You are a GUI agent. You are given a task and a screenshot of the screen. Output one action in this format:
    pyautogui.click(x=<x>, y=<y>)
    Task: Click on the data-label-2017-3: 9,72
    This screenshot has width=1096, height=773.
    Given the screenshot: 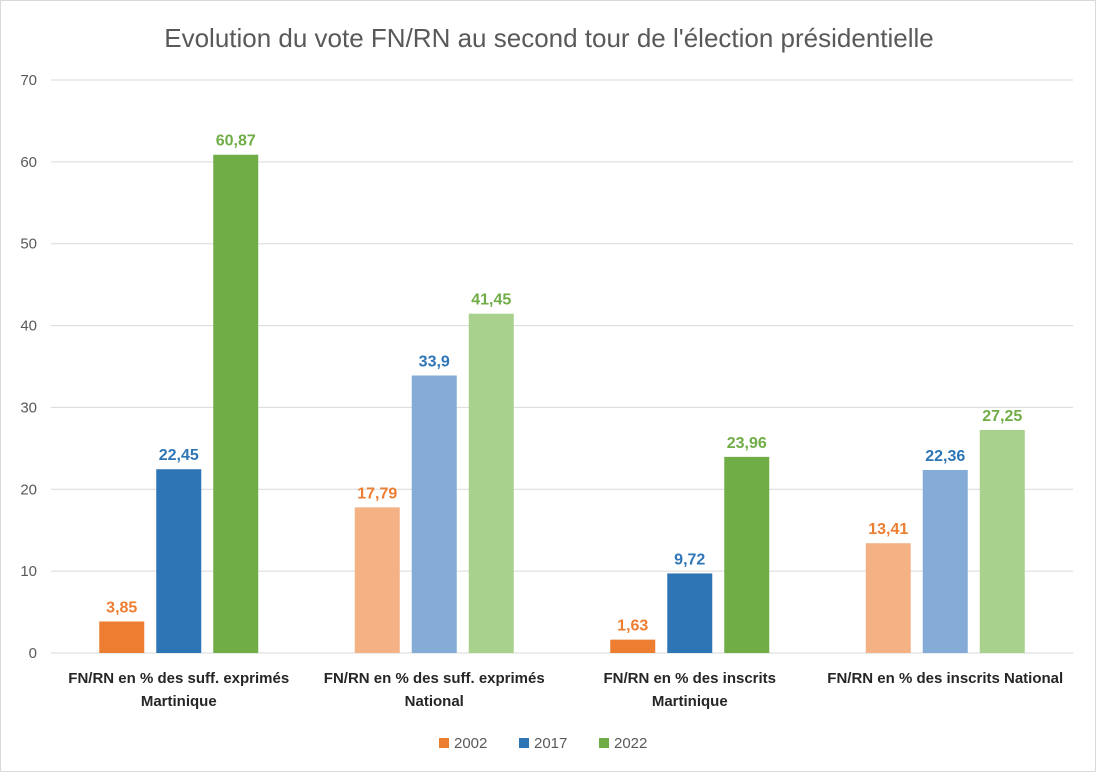 What is the action you would take?
    pyautogui.click(x=689, y=559)
    